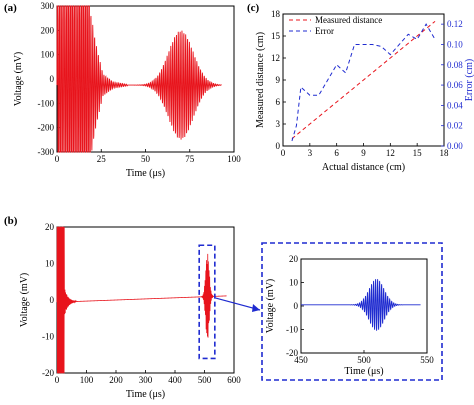 Image resolution: width=474 pixels, height=405 pixels. Describe the element at coordinates (455, 105) in the screenshot. I see `y-right-tick-label: 0.04` at that location.